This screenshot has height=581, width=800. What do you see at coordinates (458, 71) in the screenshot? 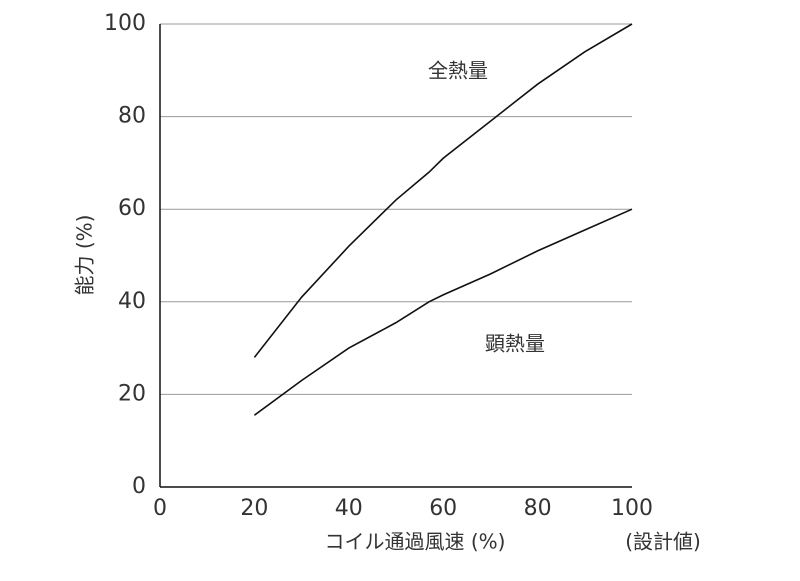
I see `series-label: 全熱量` at bounding box center [458, 71].